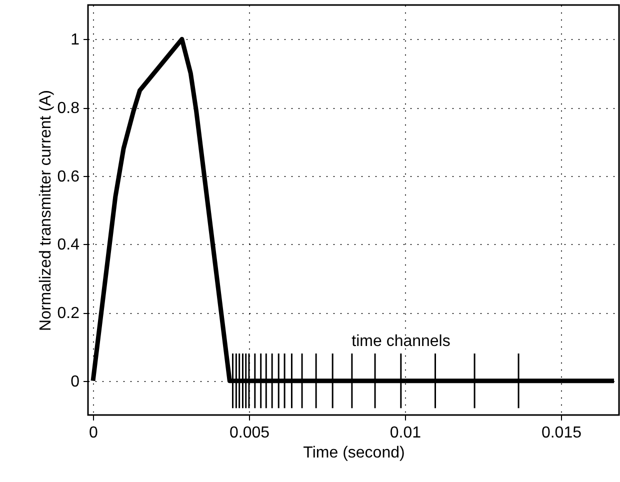 The width and height of the screenshot is (620, 482). I want to click on y-axis-title: Normalized transmitter current (A), so click(45, 210).